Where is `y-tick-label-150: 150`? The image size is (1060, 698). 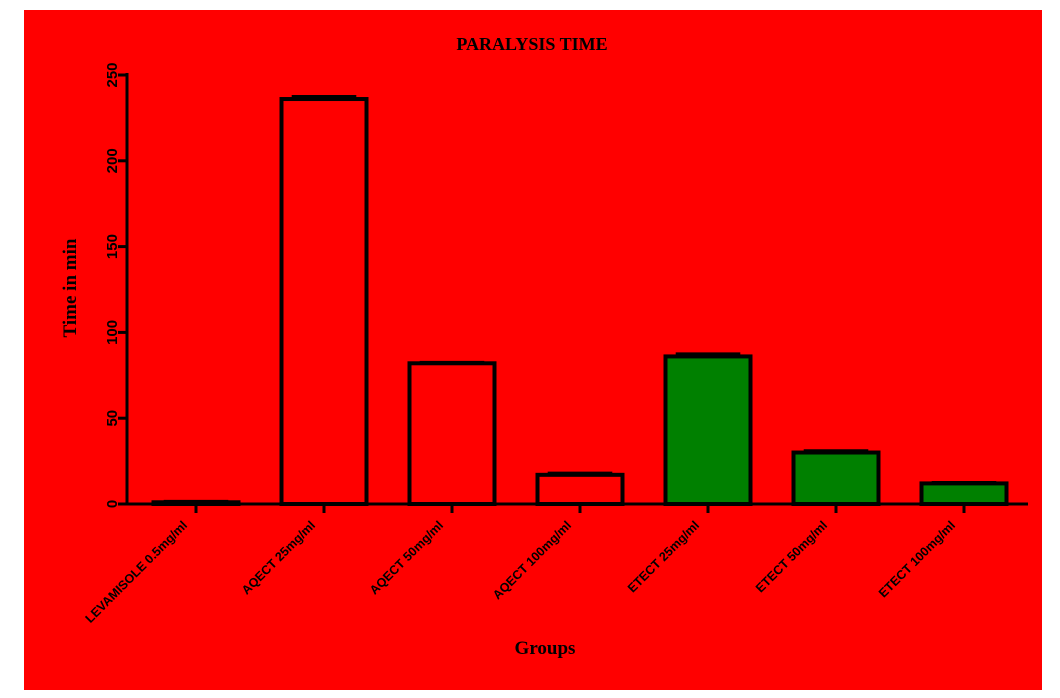
y-tick-label-150: 150 is located at coordinates (112, 246).